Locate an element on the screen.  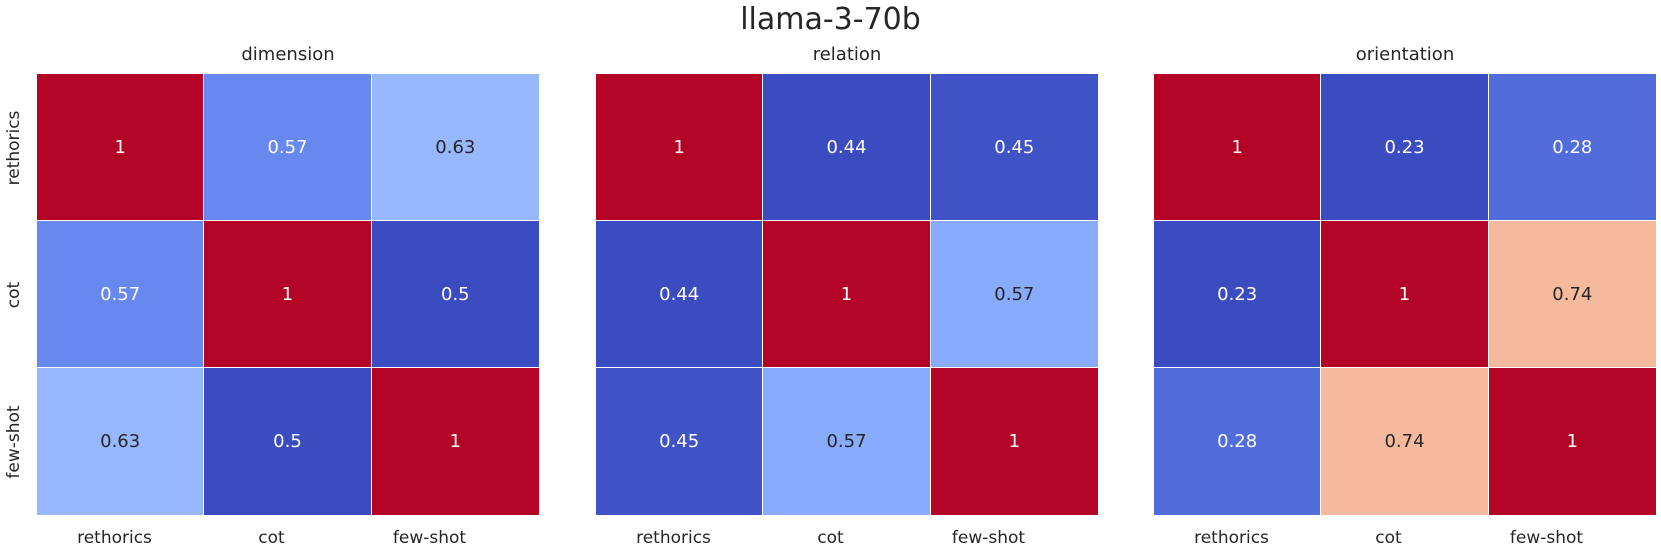
figure-title: llama-3-70b is located at coordinates (830, 19).